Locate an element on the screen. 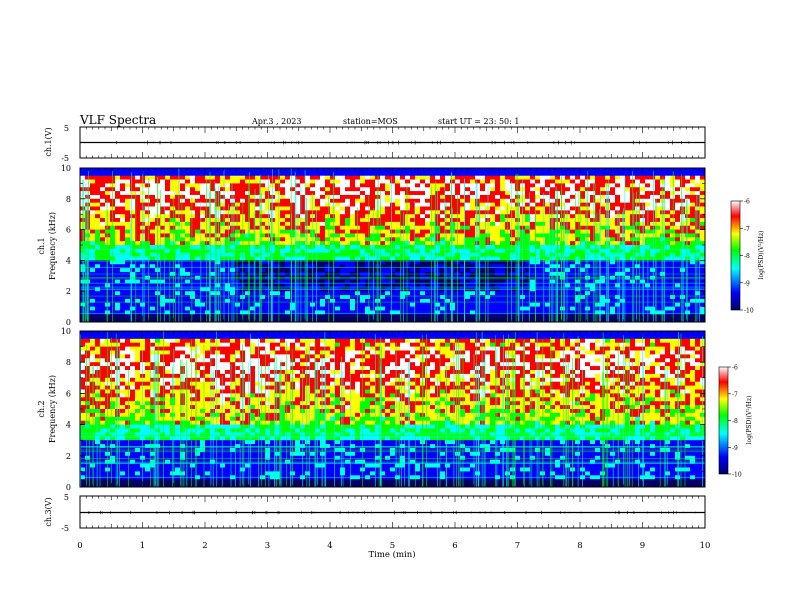 The width and height of the screenshot is (792, 612). date-label: Apr.3 , 2023 is located at coordinates (276, 121).